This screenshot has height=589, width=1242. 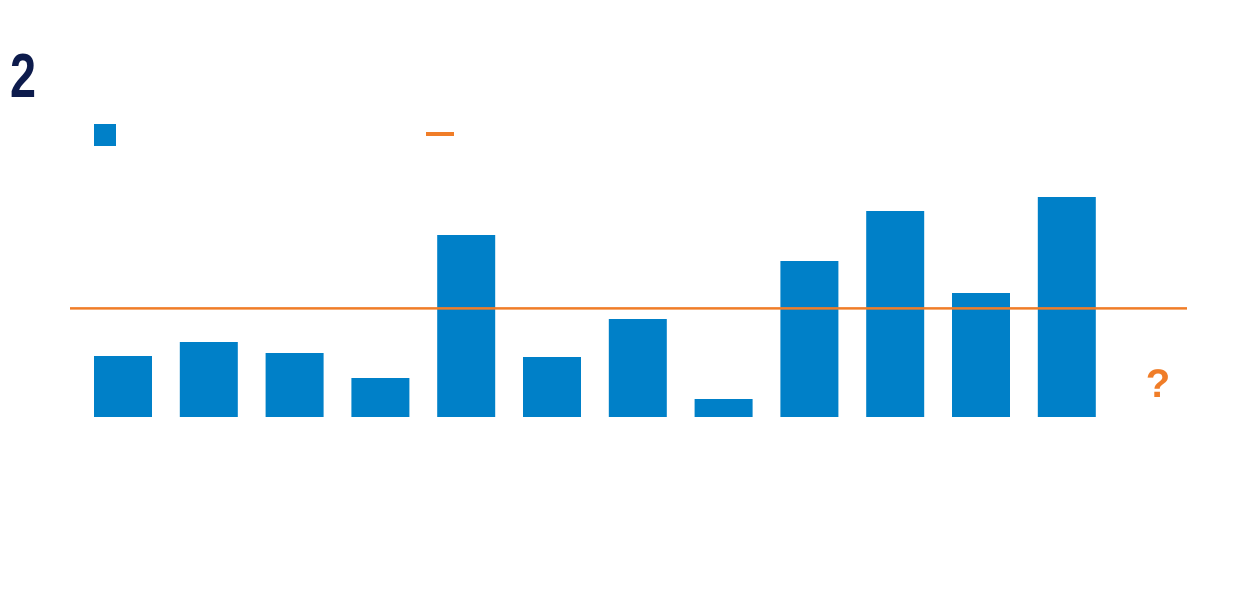 I want to click on legend-swatch, so click(x=105, y=135).